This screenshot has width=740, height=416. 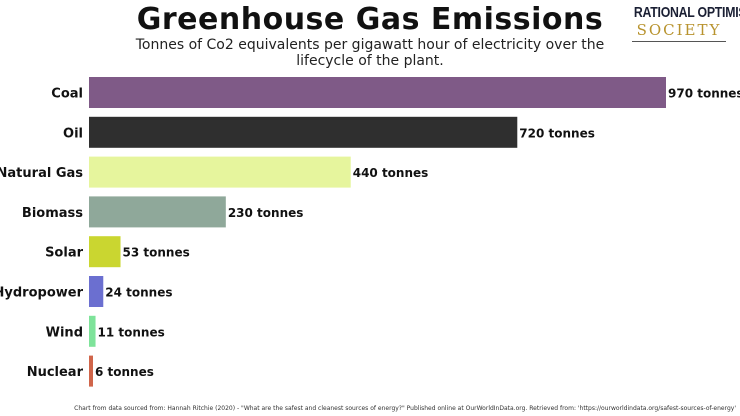 I want to click on data-label: 230 tonnes, so click(x=266, y=213).